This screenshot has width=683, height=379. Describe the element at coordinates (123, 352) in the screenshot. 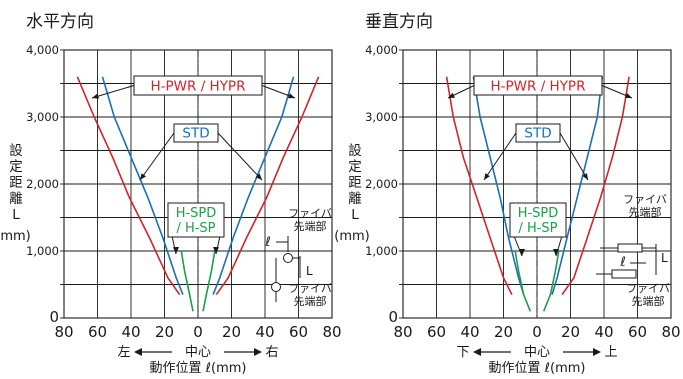

I see `direction-left-label: 左` at that location.